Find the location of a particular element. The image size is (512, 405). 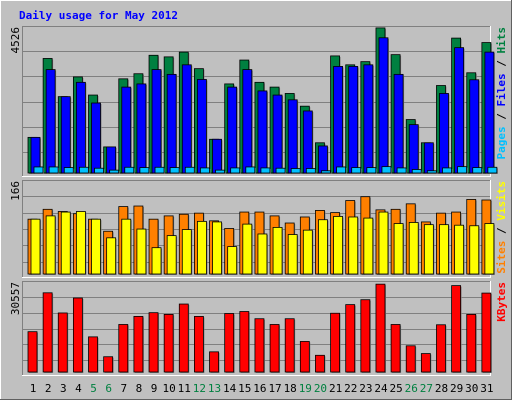

x-tick-day-17: 17 is located at coordinates (274, 388).